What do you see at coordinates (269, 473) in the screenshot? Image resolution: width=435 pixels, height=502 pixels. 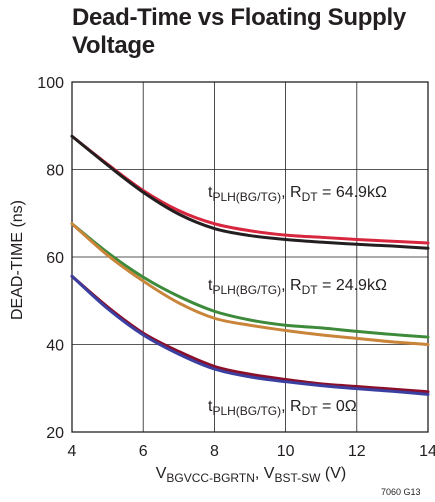 I see `x-label-v2: V` at bounding box center [269, 473].